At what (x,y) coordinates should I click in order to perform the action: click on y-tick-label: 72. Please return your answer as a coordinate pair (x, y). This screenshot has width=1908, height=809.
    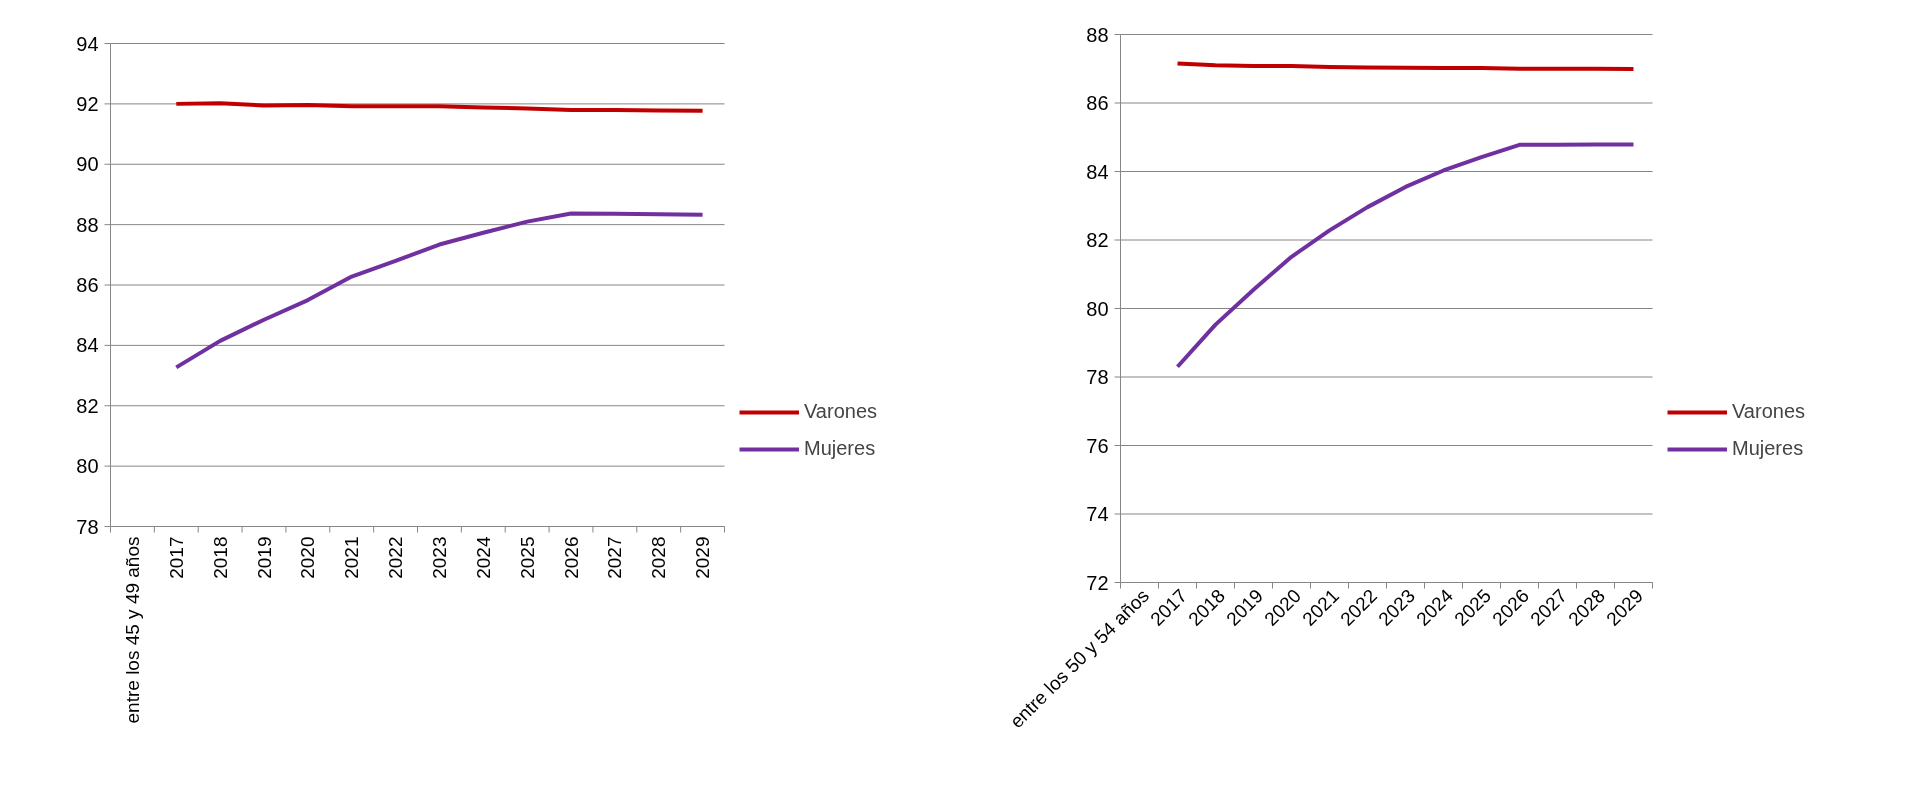
    Looking at the image, I should click on (1097, 582).